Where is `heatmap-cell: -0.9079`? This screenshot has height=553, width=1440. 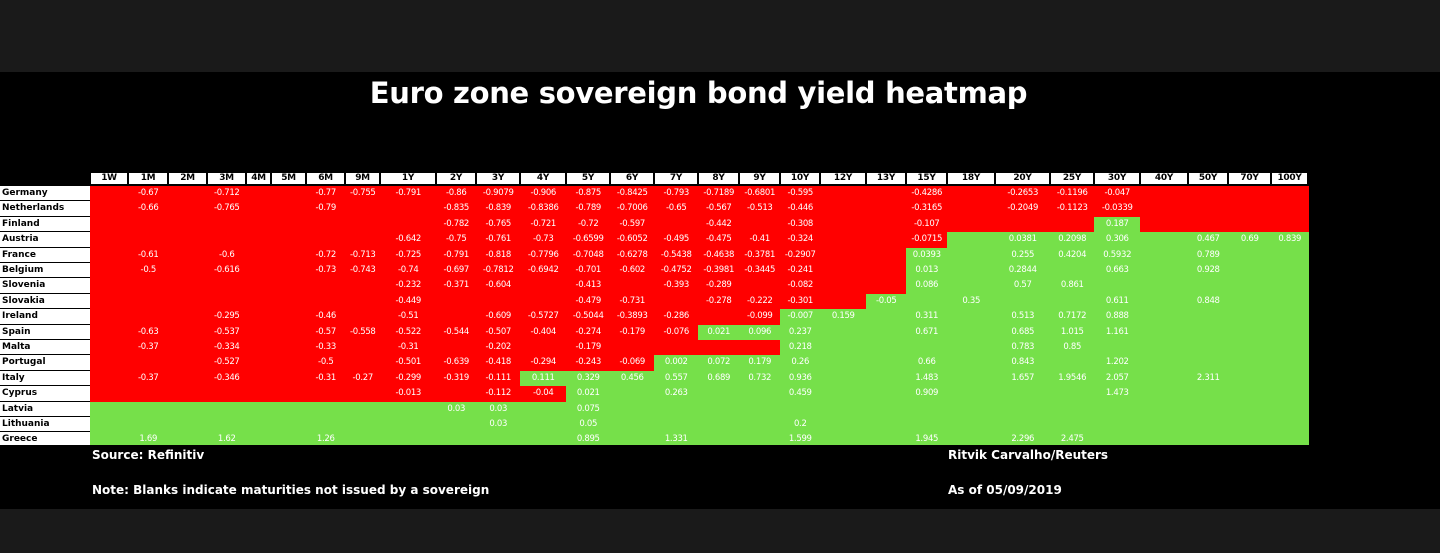
heatmap-cell: -0.9079 is located at coordinates (498, 194).